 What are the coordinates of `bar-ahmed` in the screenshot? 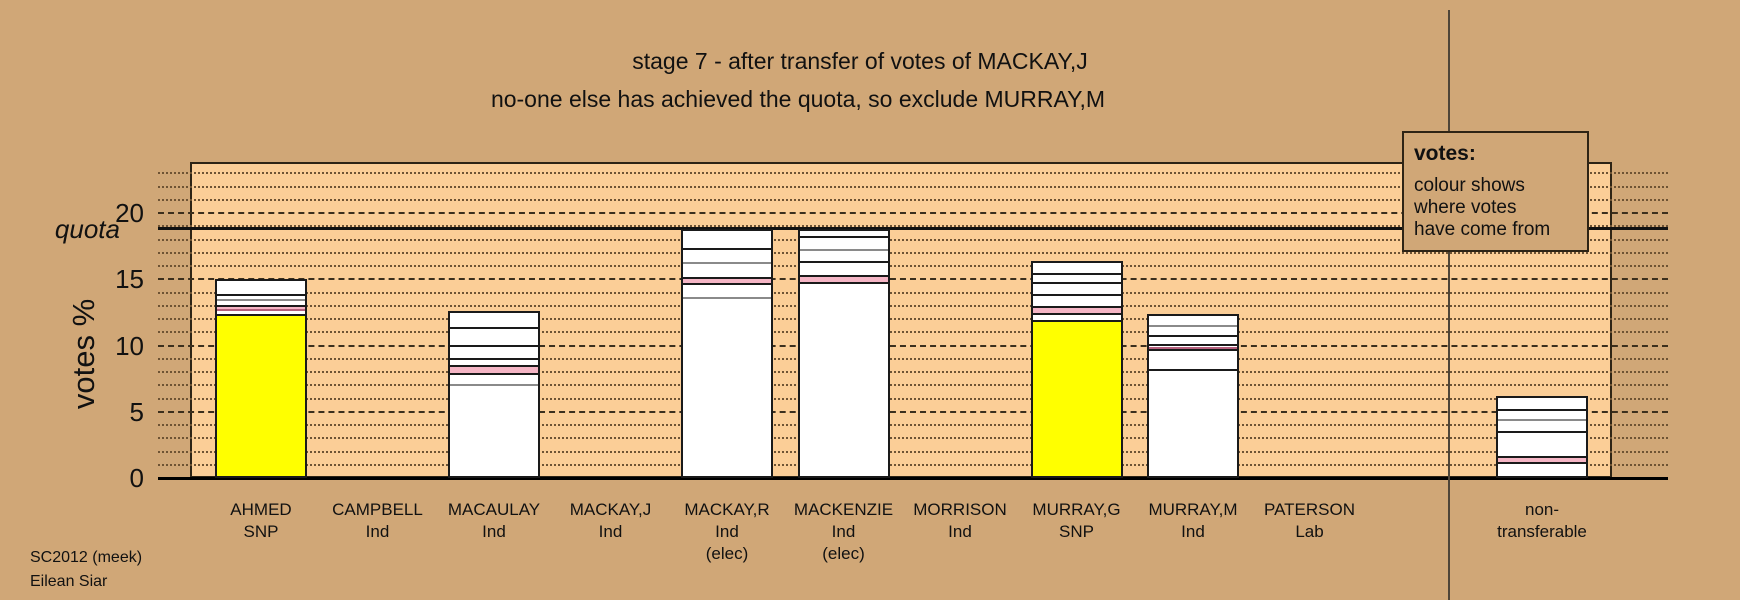 It's located at (261, 378).